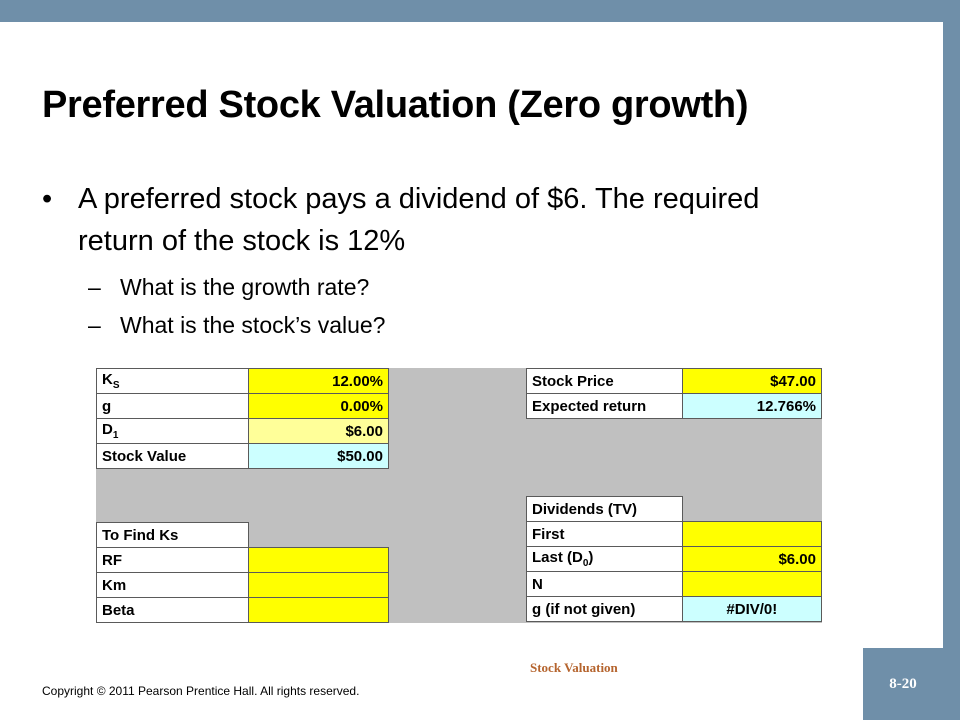 Image resolution: width=960 pixels, height=720 pixels. What do you see at coordinates (172, 431) in the screenshot?
I see `cell-label: D1` at bounding box center [172, 431].